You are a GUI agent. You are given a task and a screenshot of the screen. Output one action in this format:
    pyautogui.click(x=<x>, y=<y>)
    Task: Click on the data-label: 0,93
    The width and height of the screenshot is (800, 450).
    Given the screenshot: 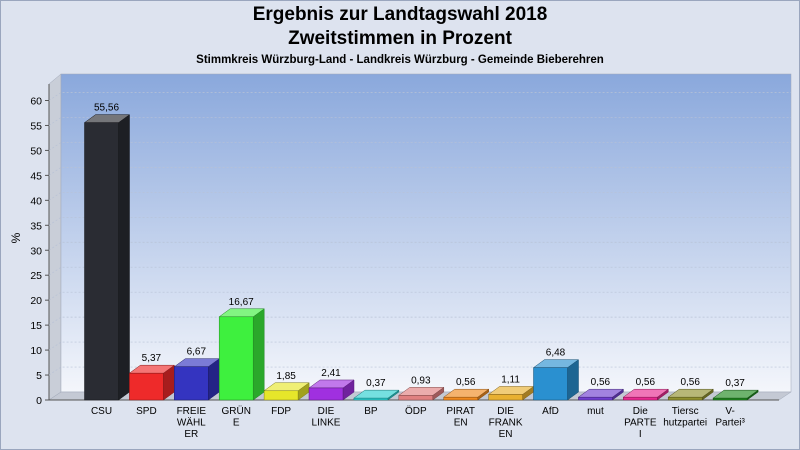 What is the action you would take?
    pyautogui.click(x=421, y=380)
    